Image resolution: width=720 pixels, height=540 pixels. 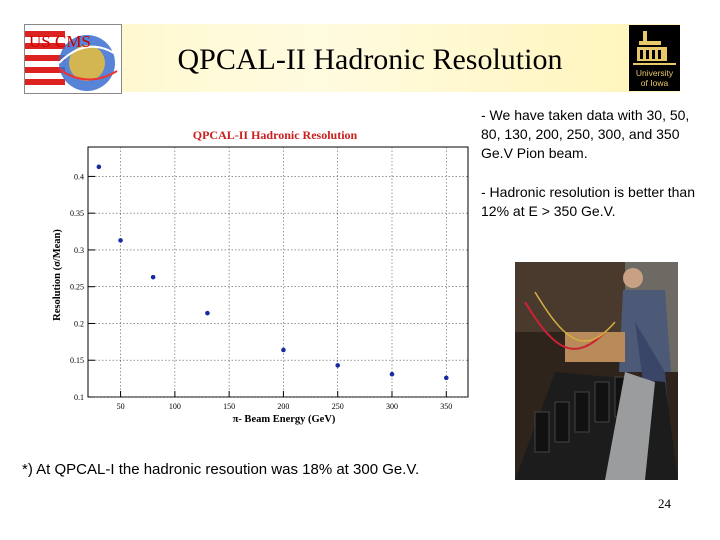 What do you see at coordinates (79, 397) in the screenshot?
I see `y-tick-label: 0.1` at bounding box center [79, 397].